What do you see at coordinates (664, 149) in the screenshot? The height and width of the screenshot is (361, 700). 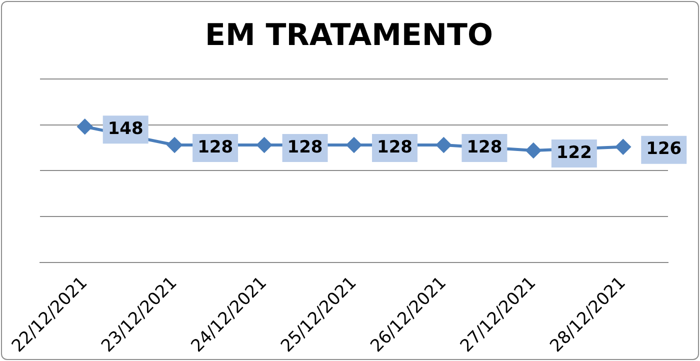 I see `data-label: 126` at bounding box center [664, 149].